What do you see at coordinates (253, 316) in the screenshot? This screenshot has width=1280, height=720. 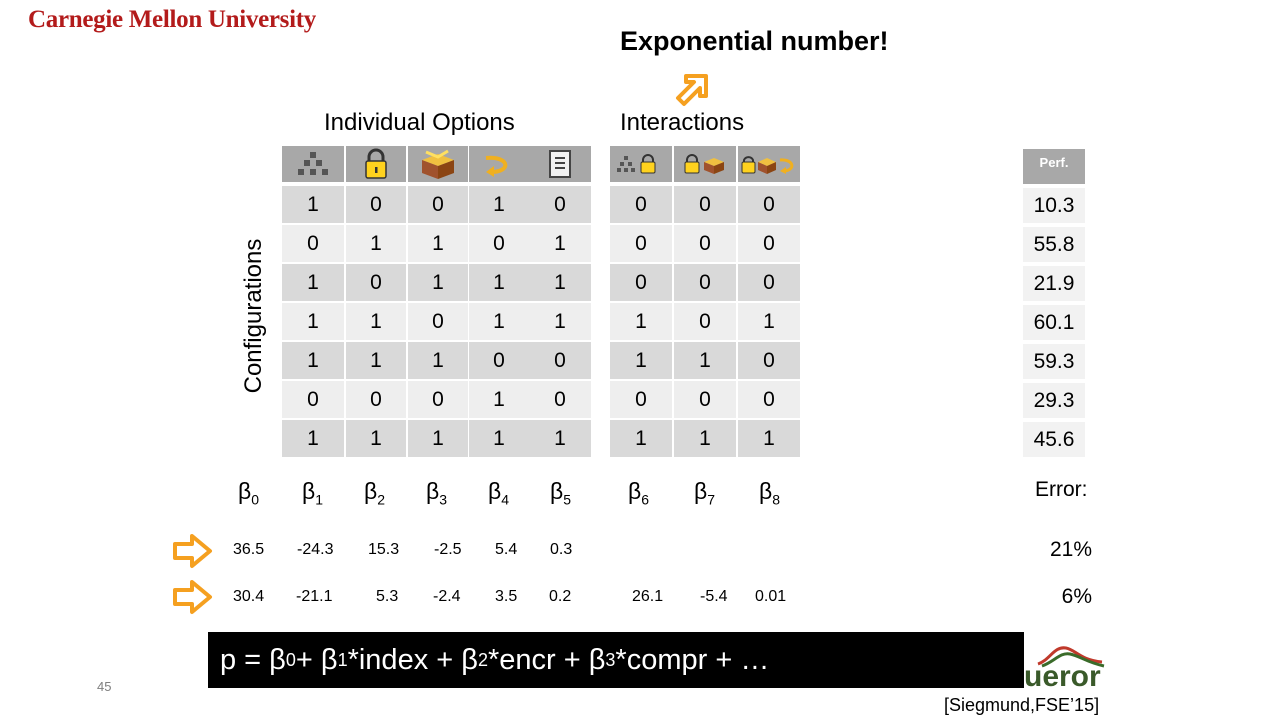 I see `configurations-label: Configurations` at bounding box center [253, 316].